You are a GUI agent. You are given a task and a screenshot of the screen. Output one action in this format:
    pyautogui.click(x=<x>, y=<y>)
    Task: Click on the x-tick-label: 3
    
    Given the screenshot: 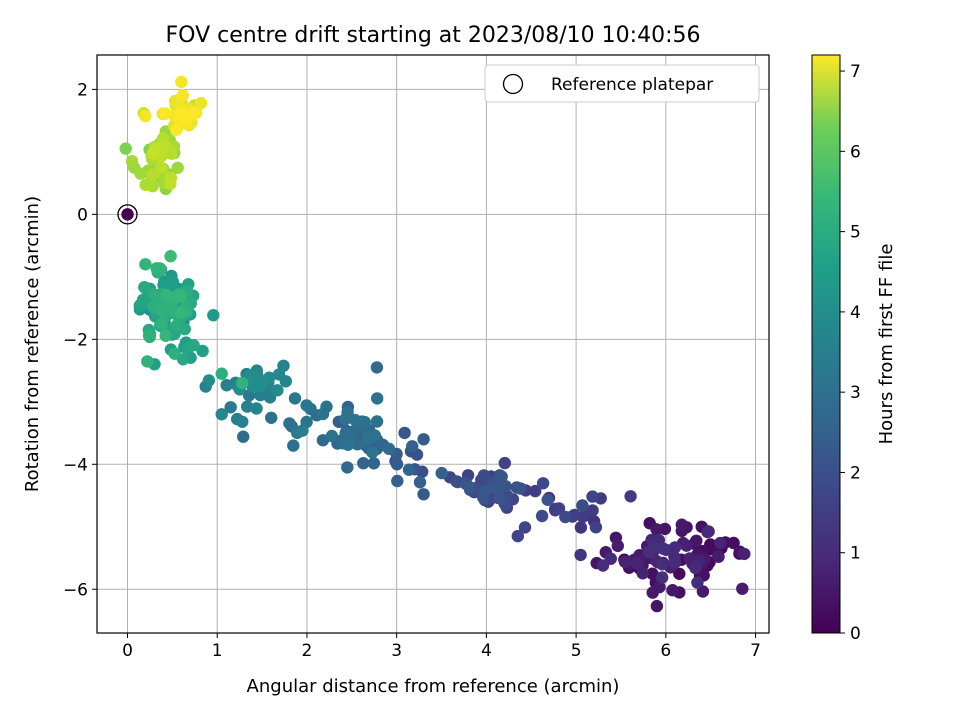 What is the action you would take?
    pyautogui.click(x=396, y=651)
    